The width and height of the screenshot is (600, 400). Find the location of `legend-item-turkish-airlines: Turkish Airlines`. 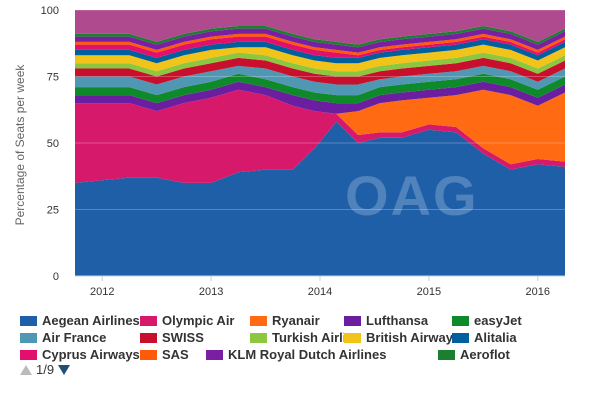

legend-item-turkish-airlines: Turkish Airlines is located at coordinates (297, 337).